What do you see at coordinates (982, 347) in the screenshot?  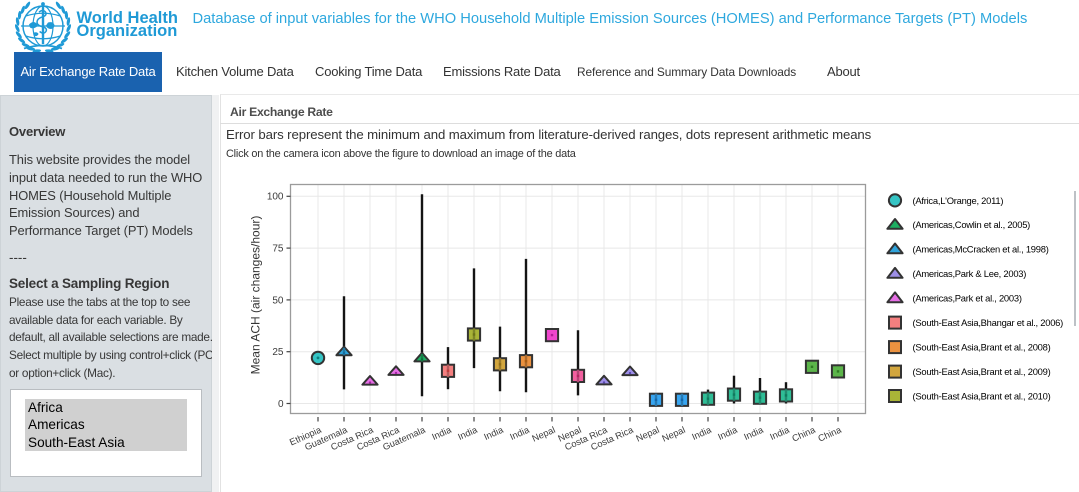 I see `svg-text:(South-East Asia,Brant et al.,: (South-East Asia,Brant et al., 2008)` at bounding box center [982, 347].